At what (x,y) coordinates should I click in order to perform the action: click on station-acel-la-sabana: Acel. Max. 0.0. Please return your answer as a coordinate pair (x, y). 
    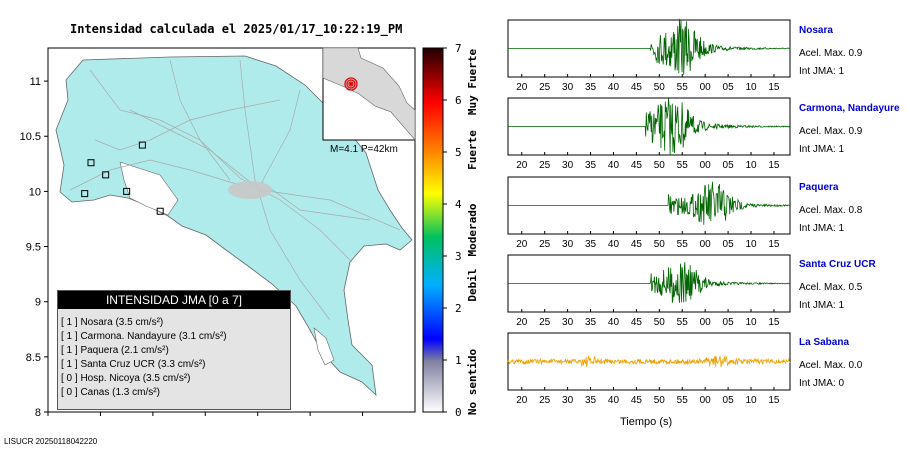
    Looking at the image, I should click on (831, 365).